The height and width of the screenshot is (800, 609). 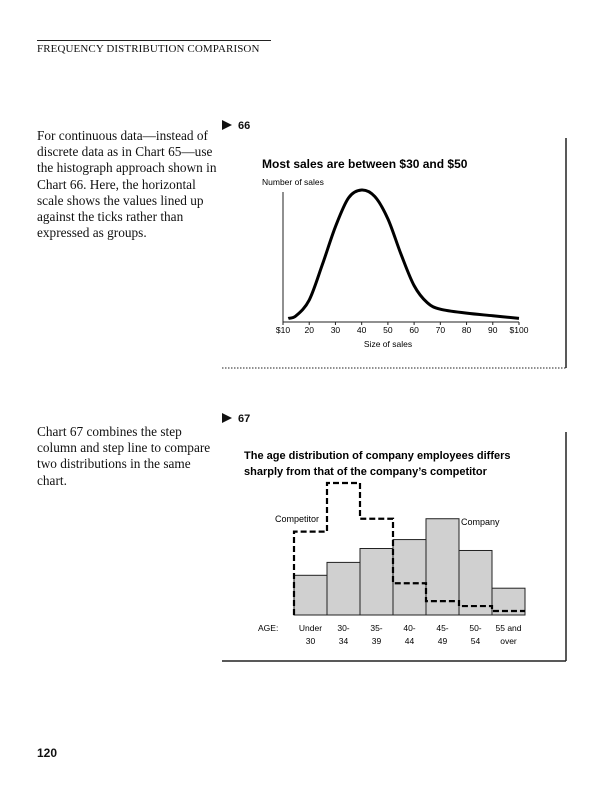 What do you see at coordinates (297, 519) in the screenshot?
I see `legend-competitor: Competitor` at bounding box center [297, 519].